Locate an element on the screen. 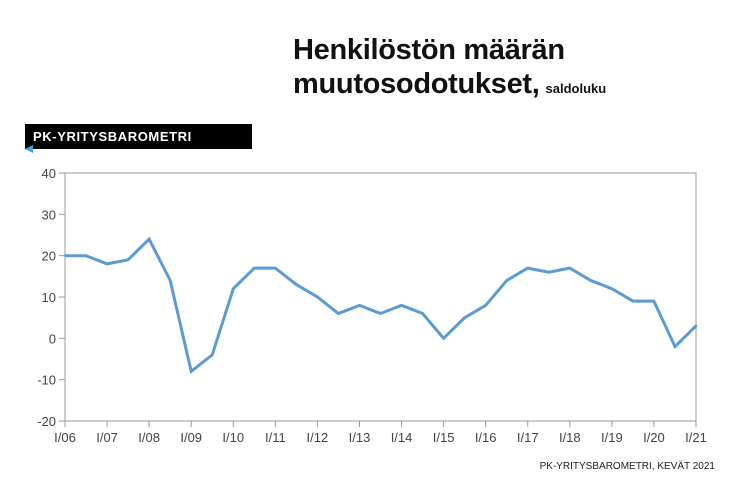 This screenshot has height=499, width=750. chart-title-line-2-text: muutosodotukset, is located at coordinates (416, 84).